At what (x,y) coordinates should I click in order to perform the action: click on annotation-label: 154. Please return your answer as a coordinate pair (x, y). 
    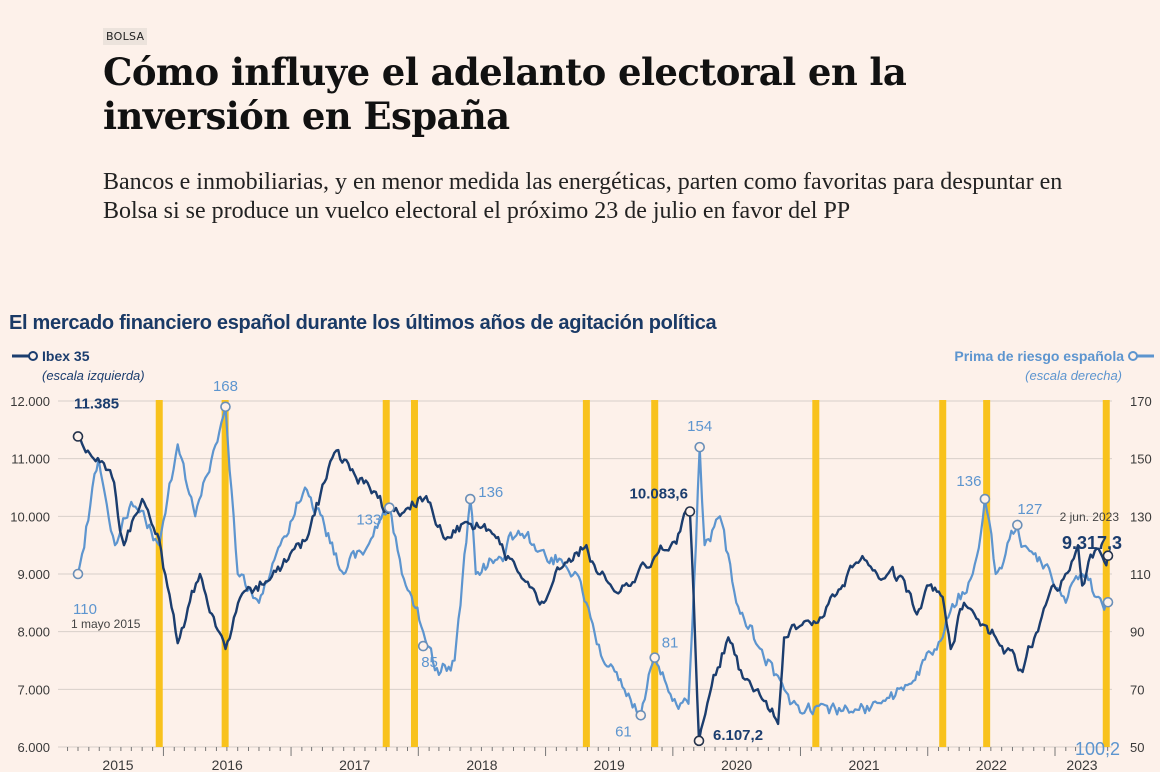
    Looking at the image, I should click on (699, 426).